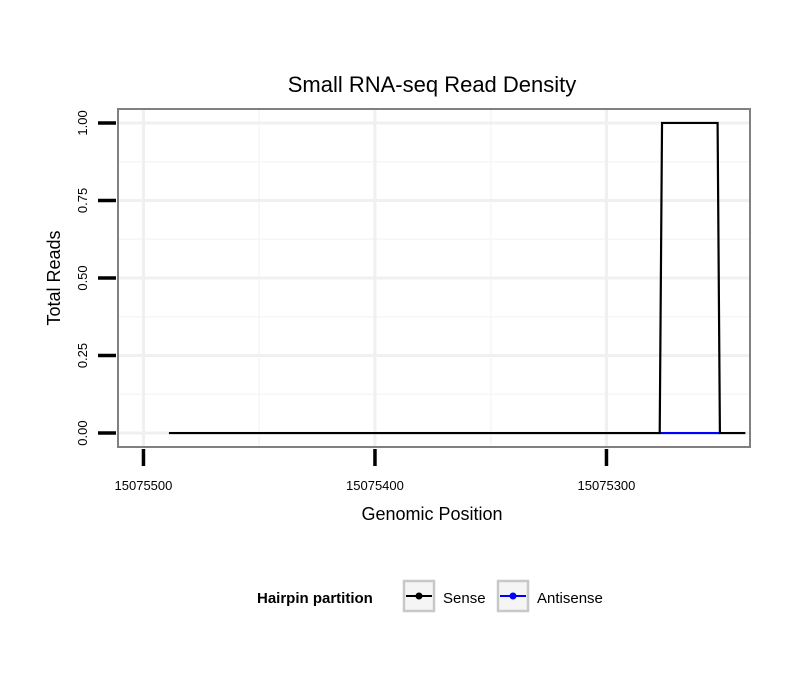 The width and height of the screenshot is (810, 690). What do you see at coordinates (513, 596) in the screenshot?
I see `legend-point-antisense` at bounding box center [513, 596].